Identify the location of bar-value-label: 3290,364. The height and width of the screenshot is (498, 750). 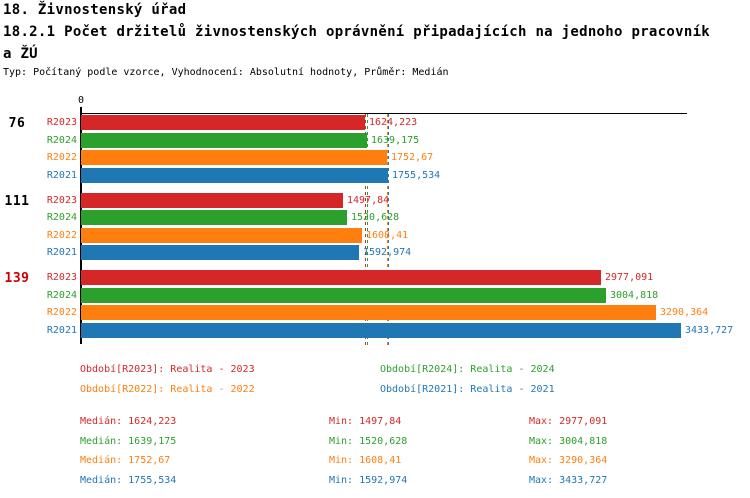
(684, 312).